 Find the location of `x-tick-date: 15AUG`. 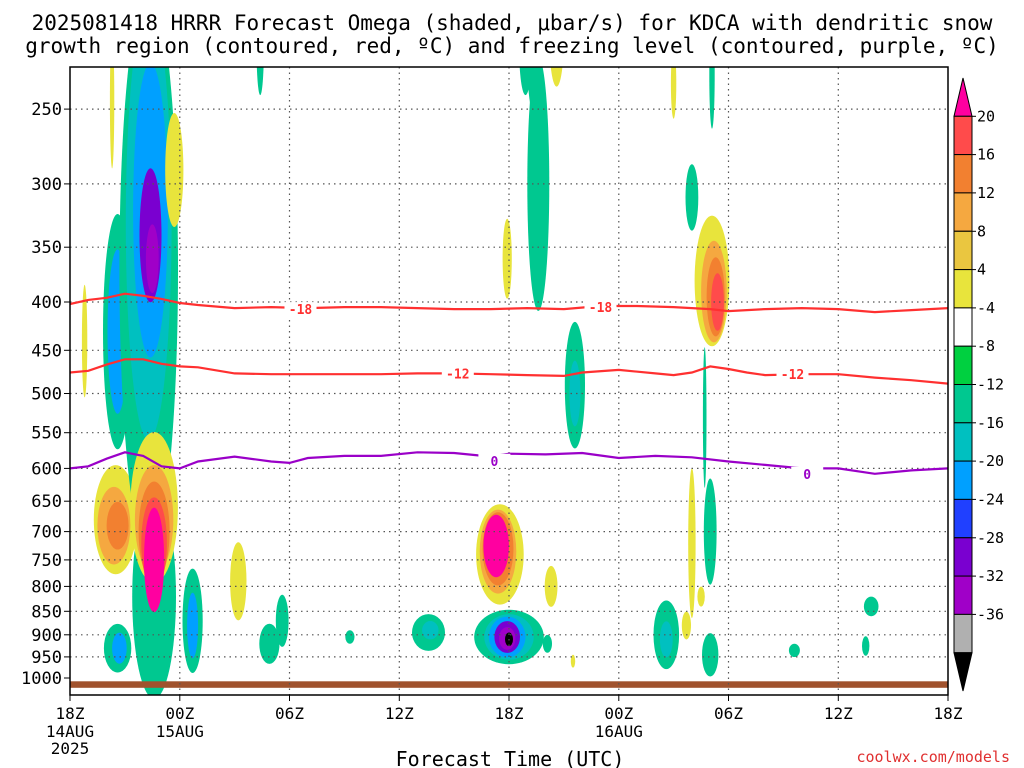

x-tick-date: 15AUG is located at coordinates (180, 731).